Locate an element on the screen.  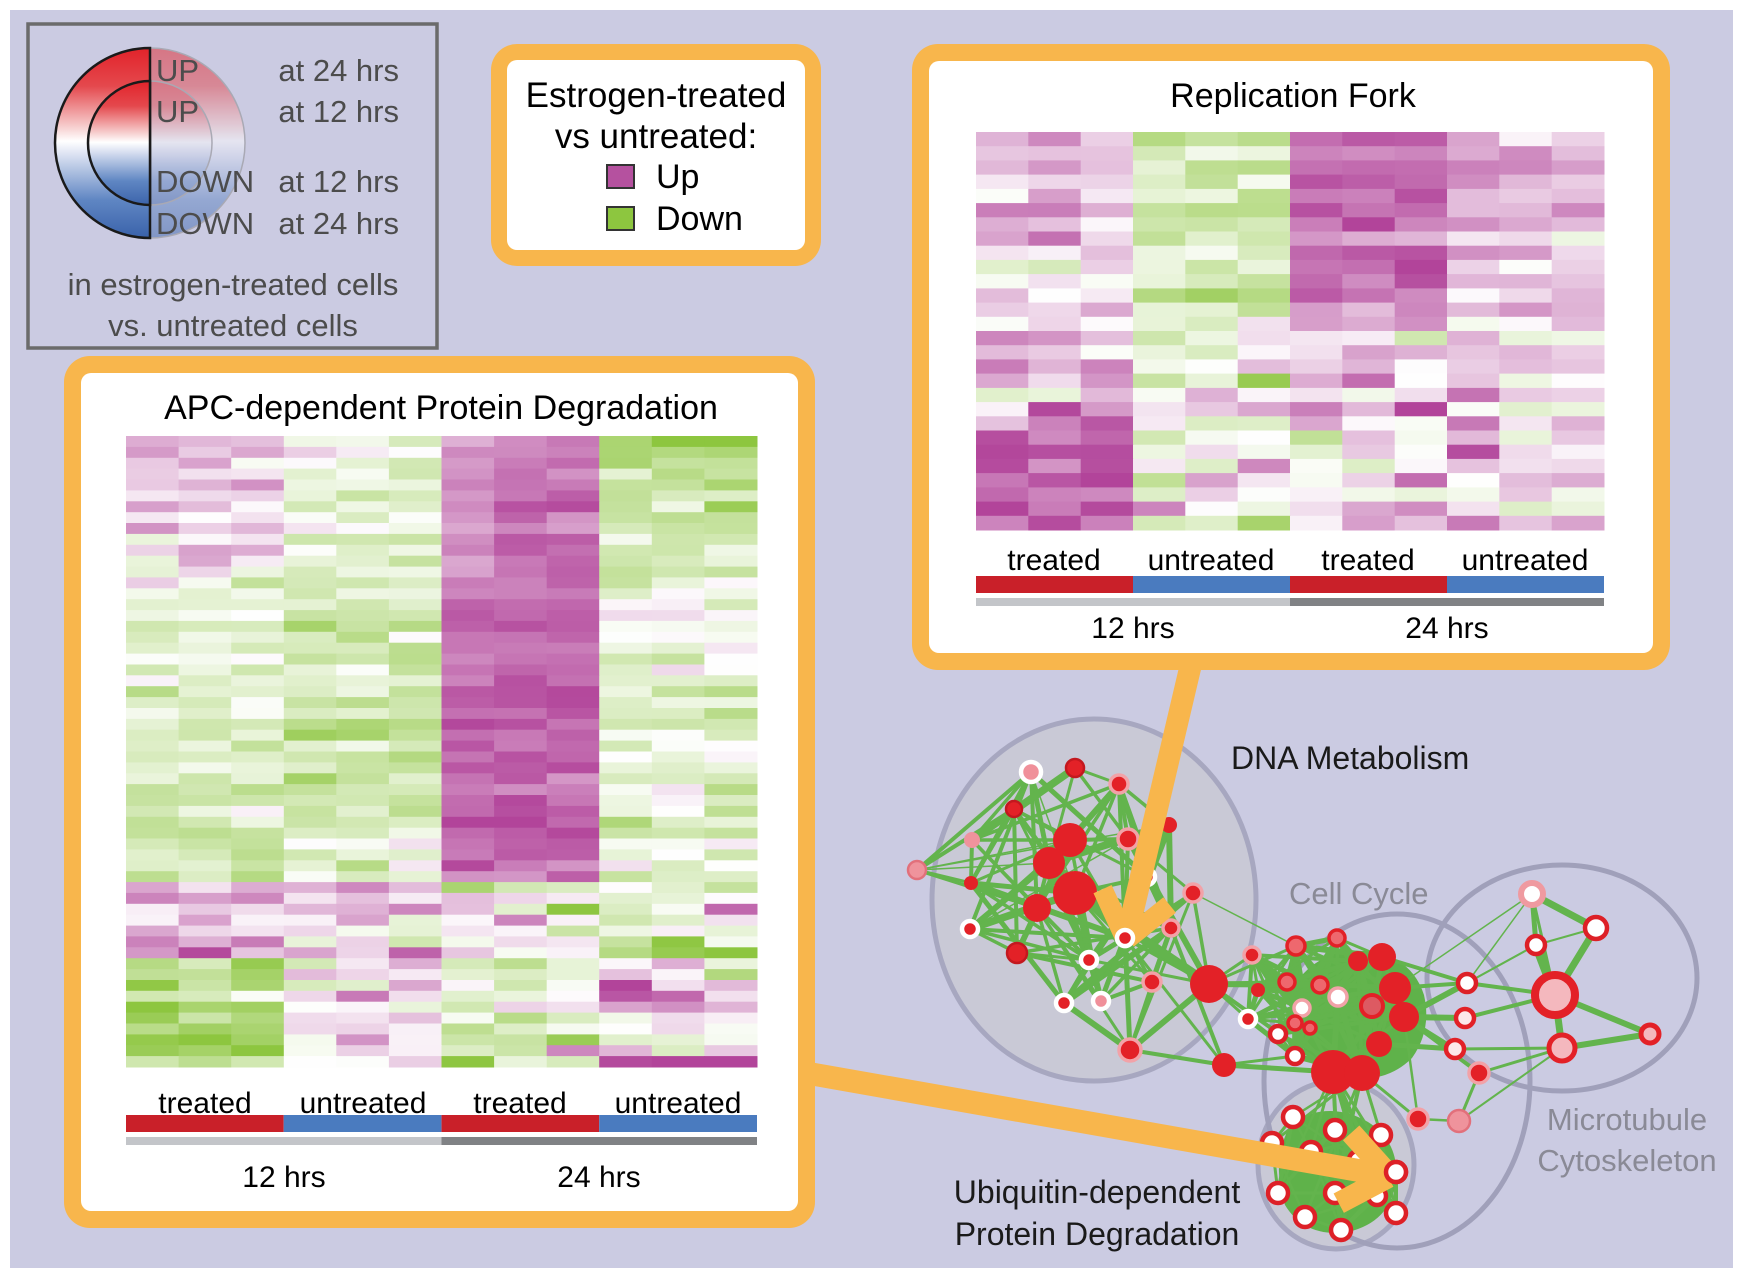
svg-text: vs. untreated cells is located at coordinates (233, 325).